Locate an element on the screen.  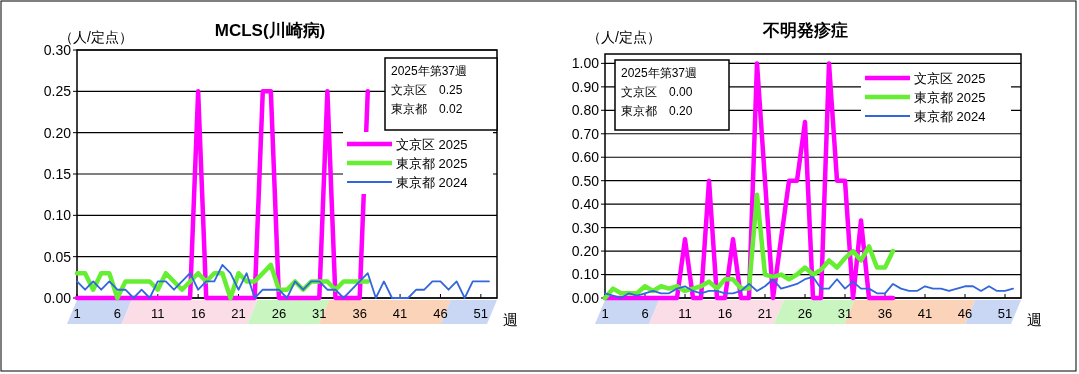
y-tick-label: 0.30 is located at coordinates (585, 227).